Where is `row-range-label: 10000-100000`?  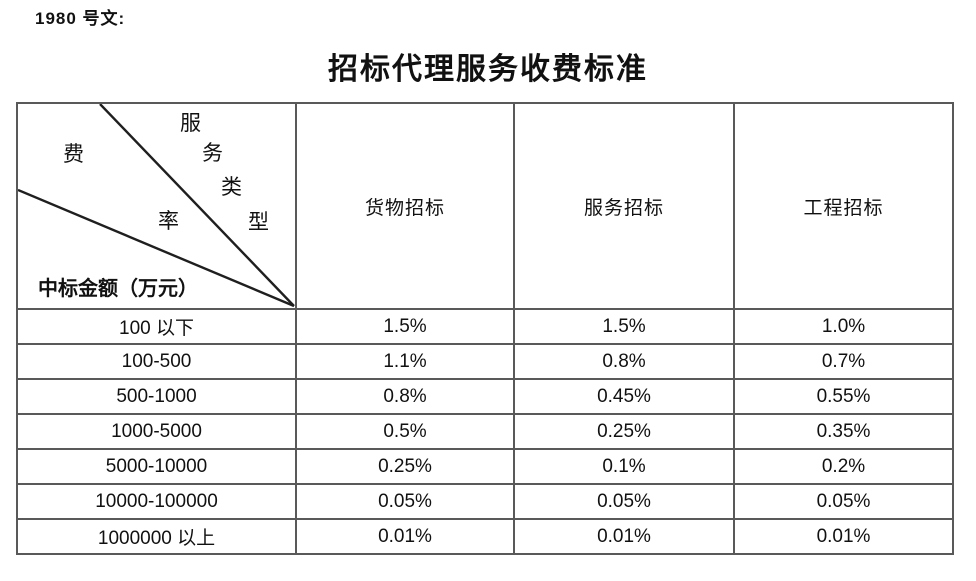 row-range-label: 10000-100000 is located at coordinates (156, 501).